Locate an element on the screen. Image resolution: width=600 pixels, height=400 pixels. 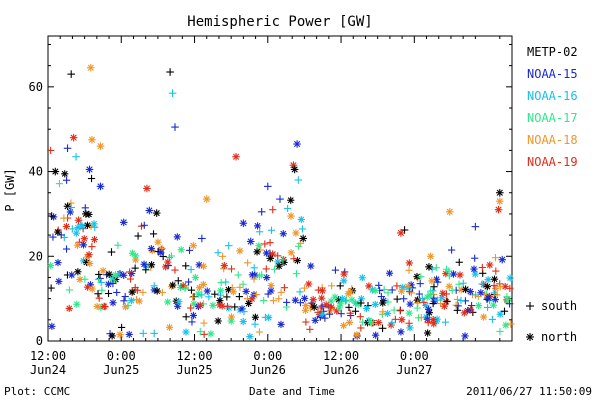
y-axis-label: P [GW] is located at coordinates (10, 189).